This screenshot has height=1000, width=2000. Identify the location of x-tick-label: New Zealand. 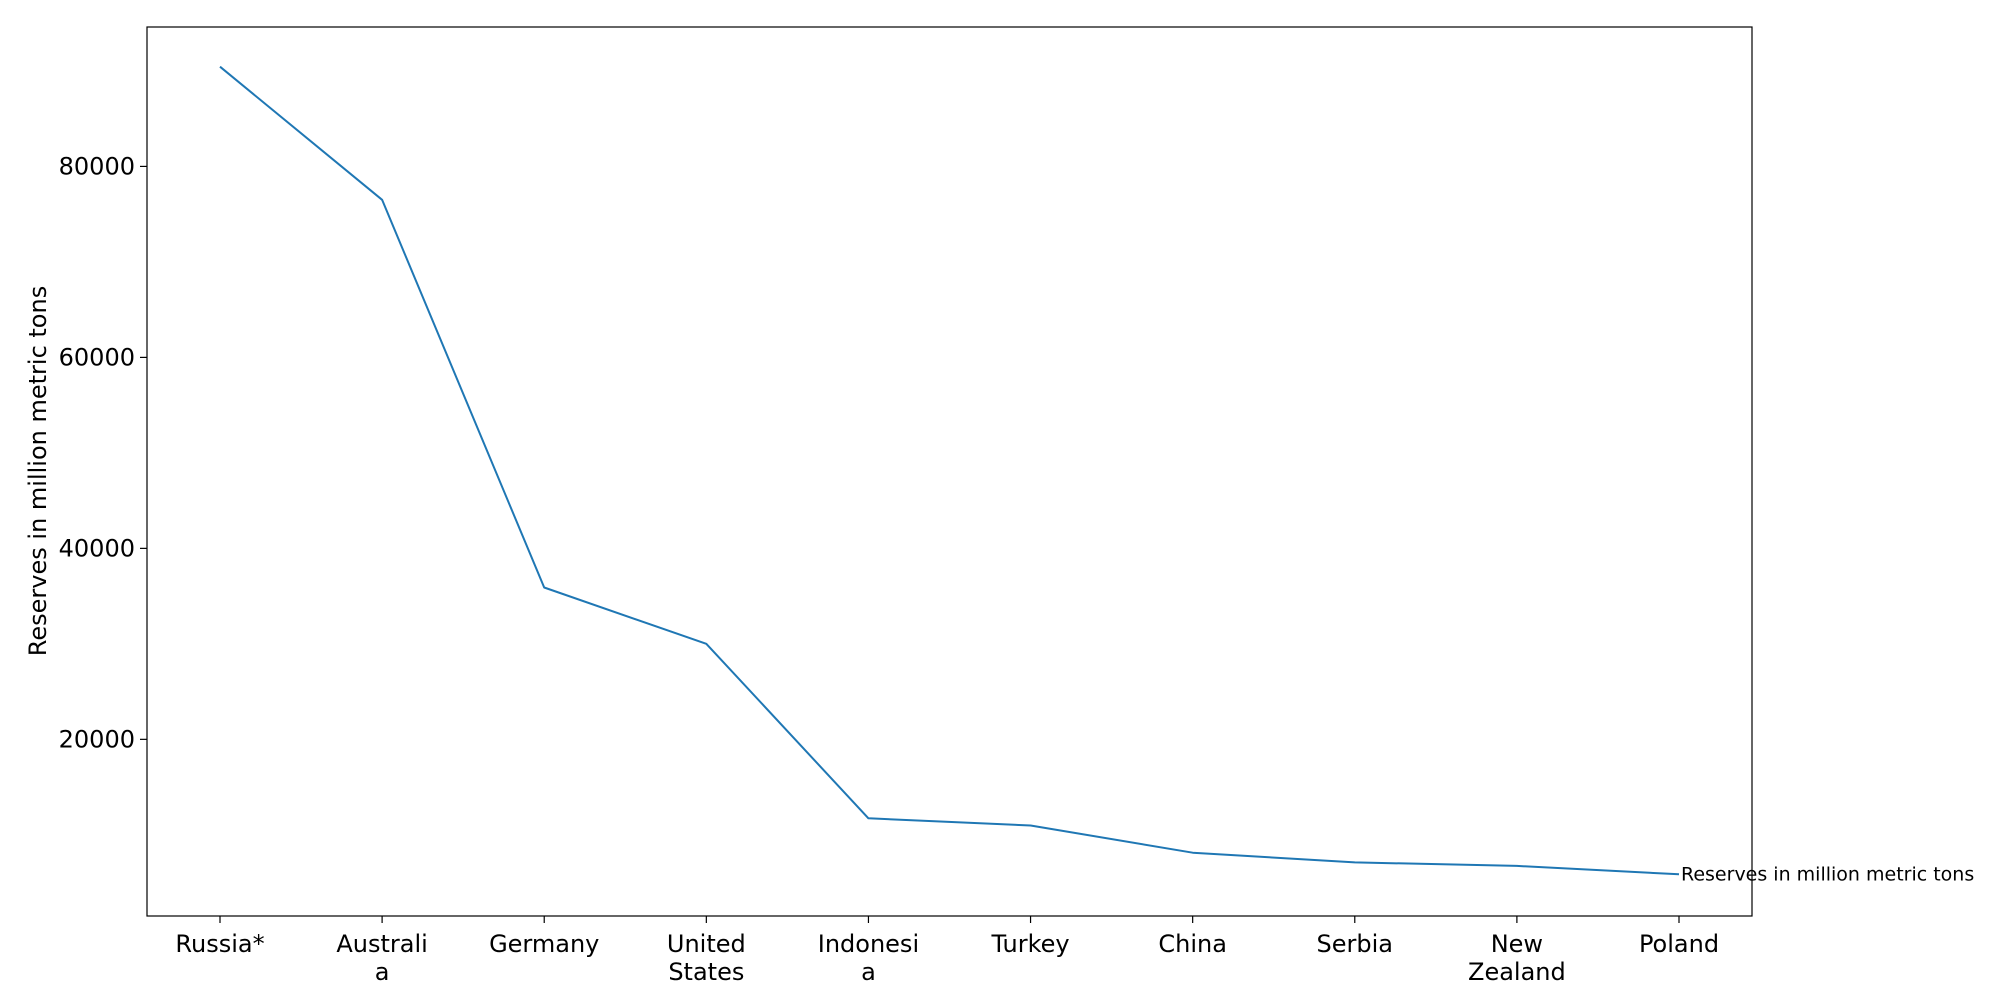
(1517, 958).